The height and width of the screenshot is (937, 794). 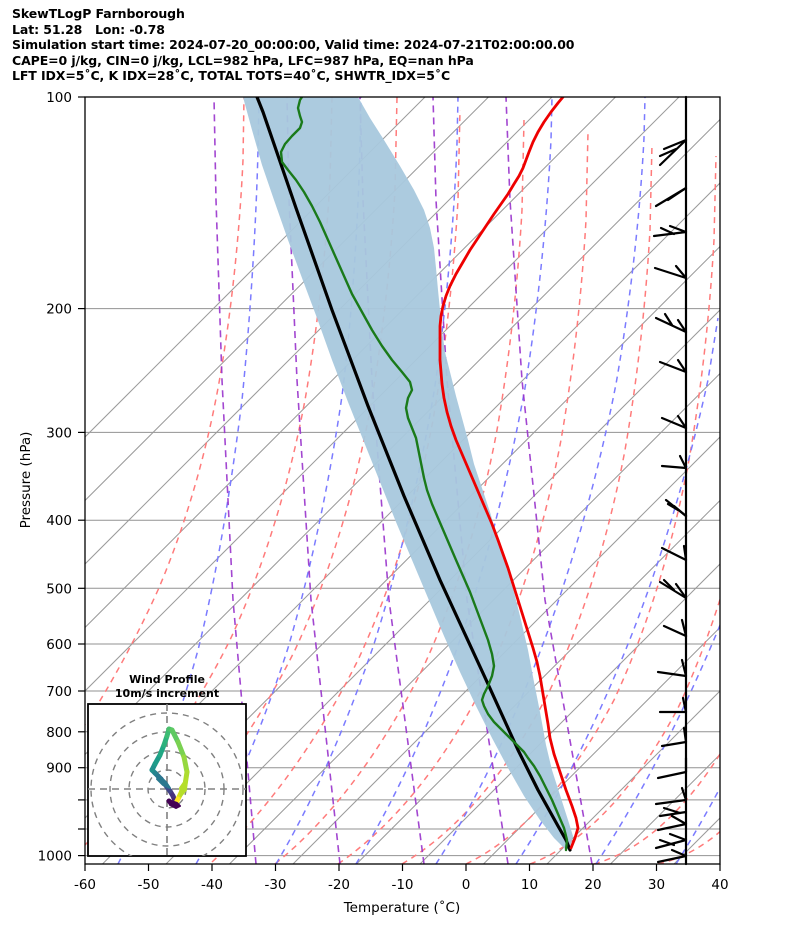 What do you see at coordinates (59, 645) in the screenshot?
I see `ytick-600: 600` at bounding box center [59, 645].